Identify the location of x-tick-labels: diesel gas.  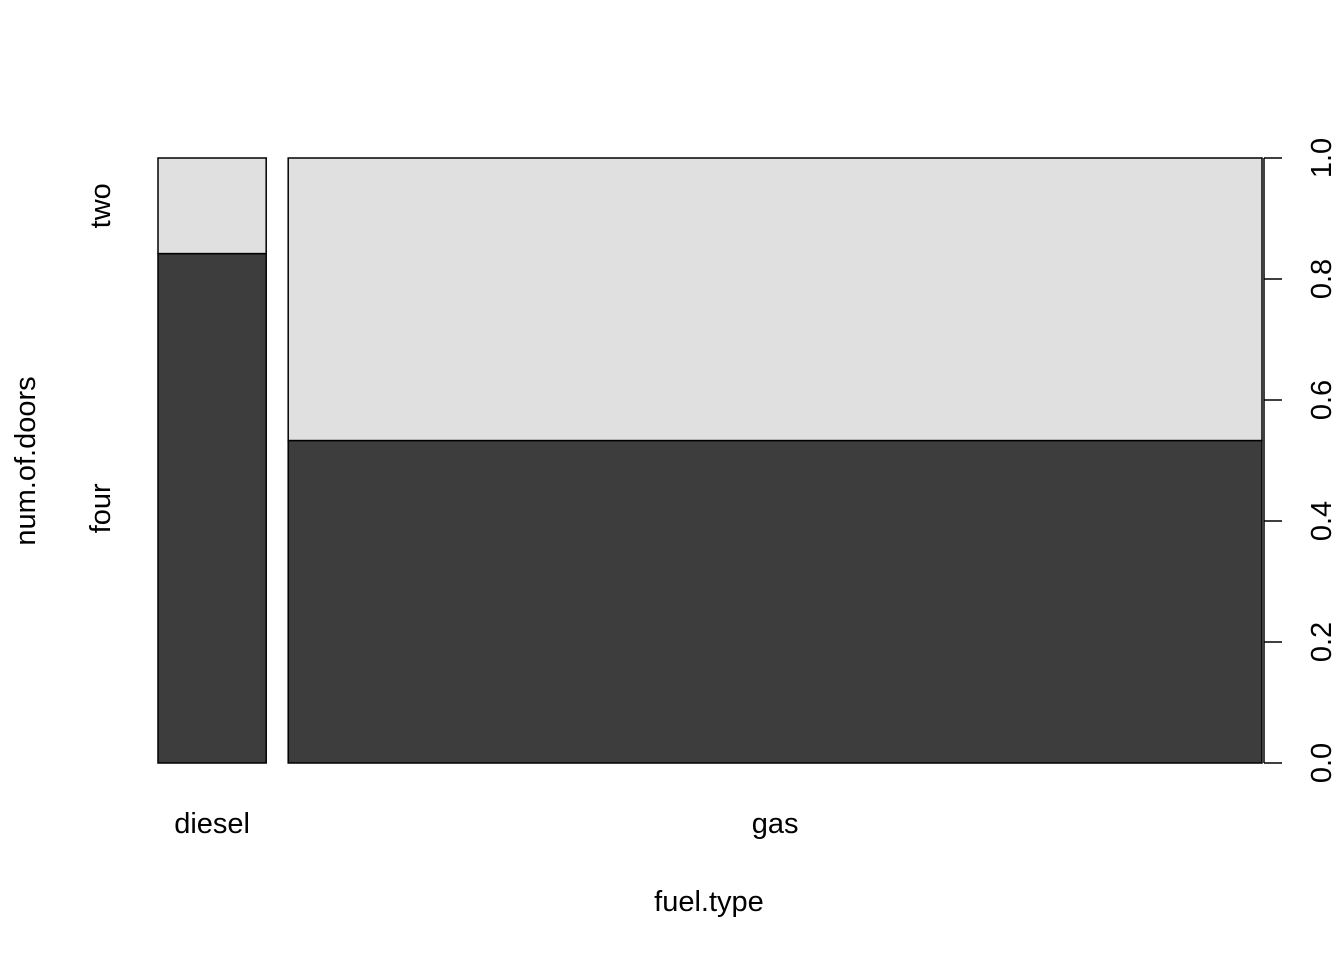
(486, 824).